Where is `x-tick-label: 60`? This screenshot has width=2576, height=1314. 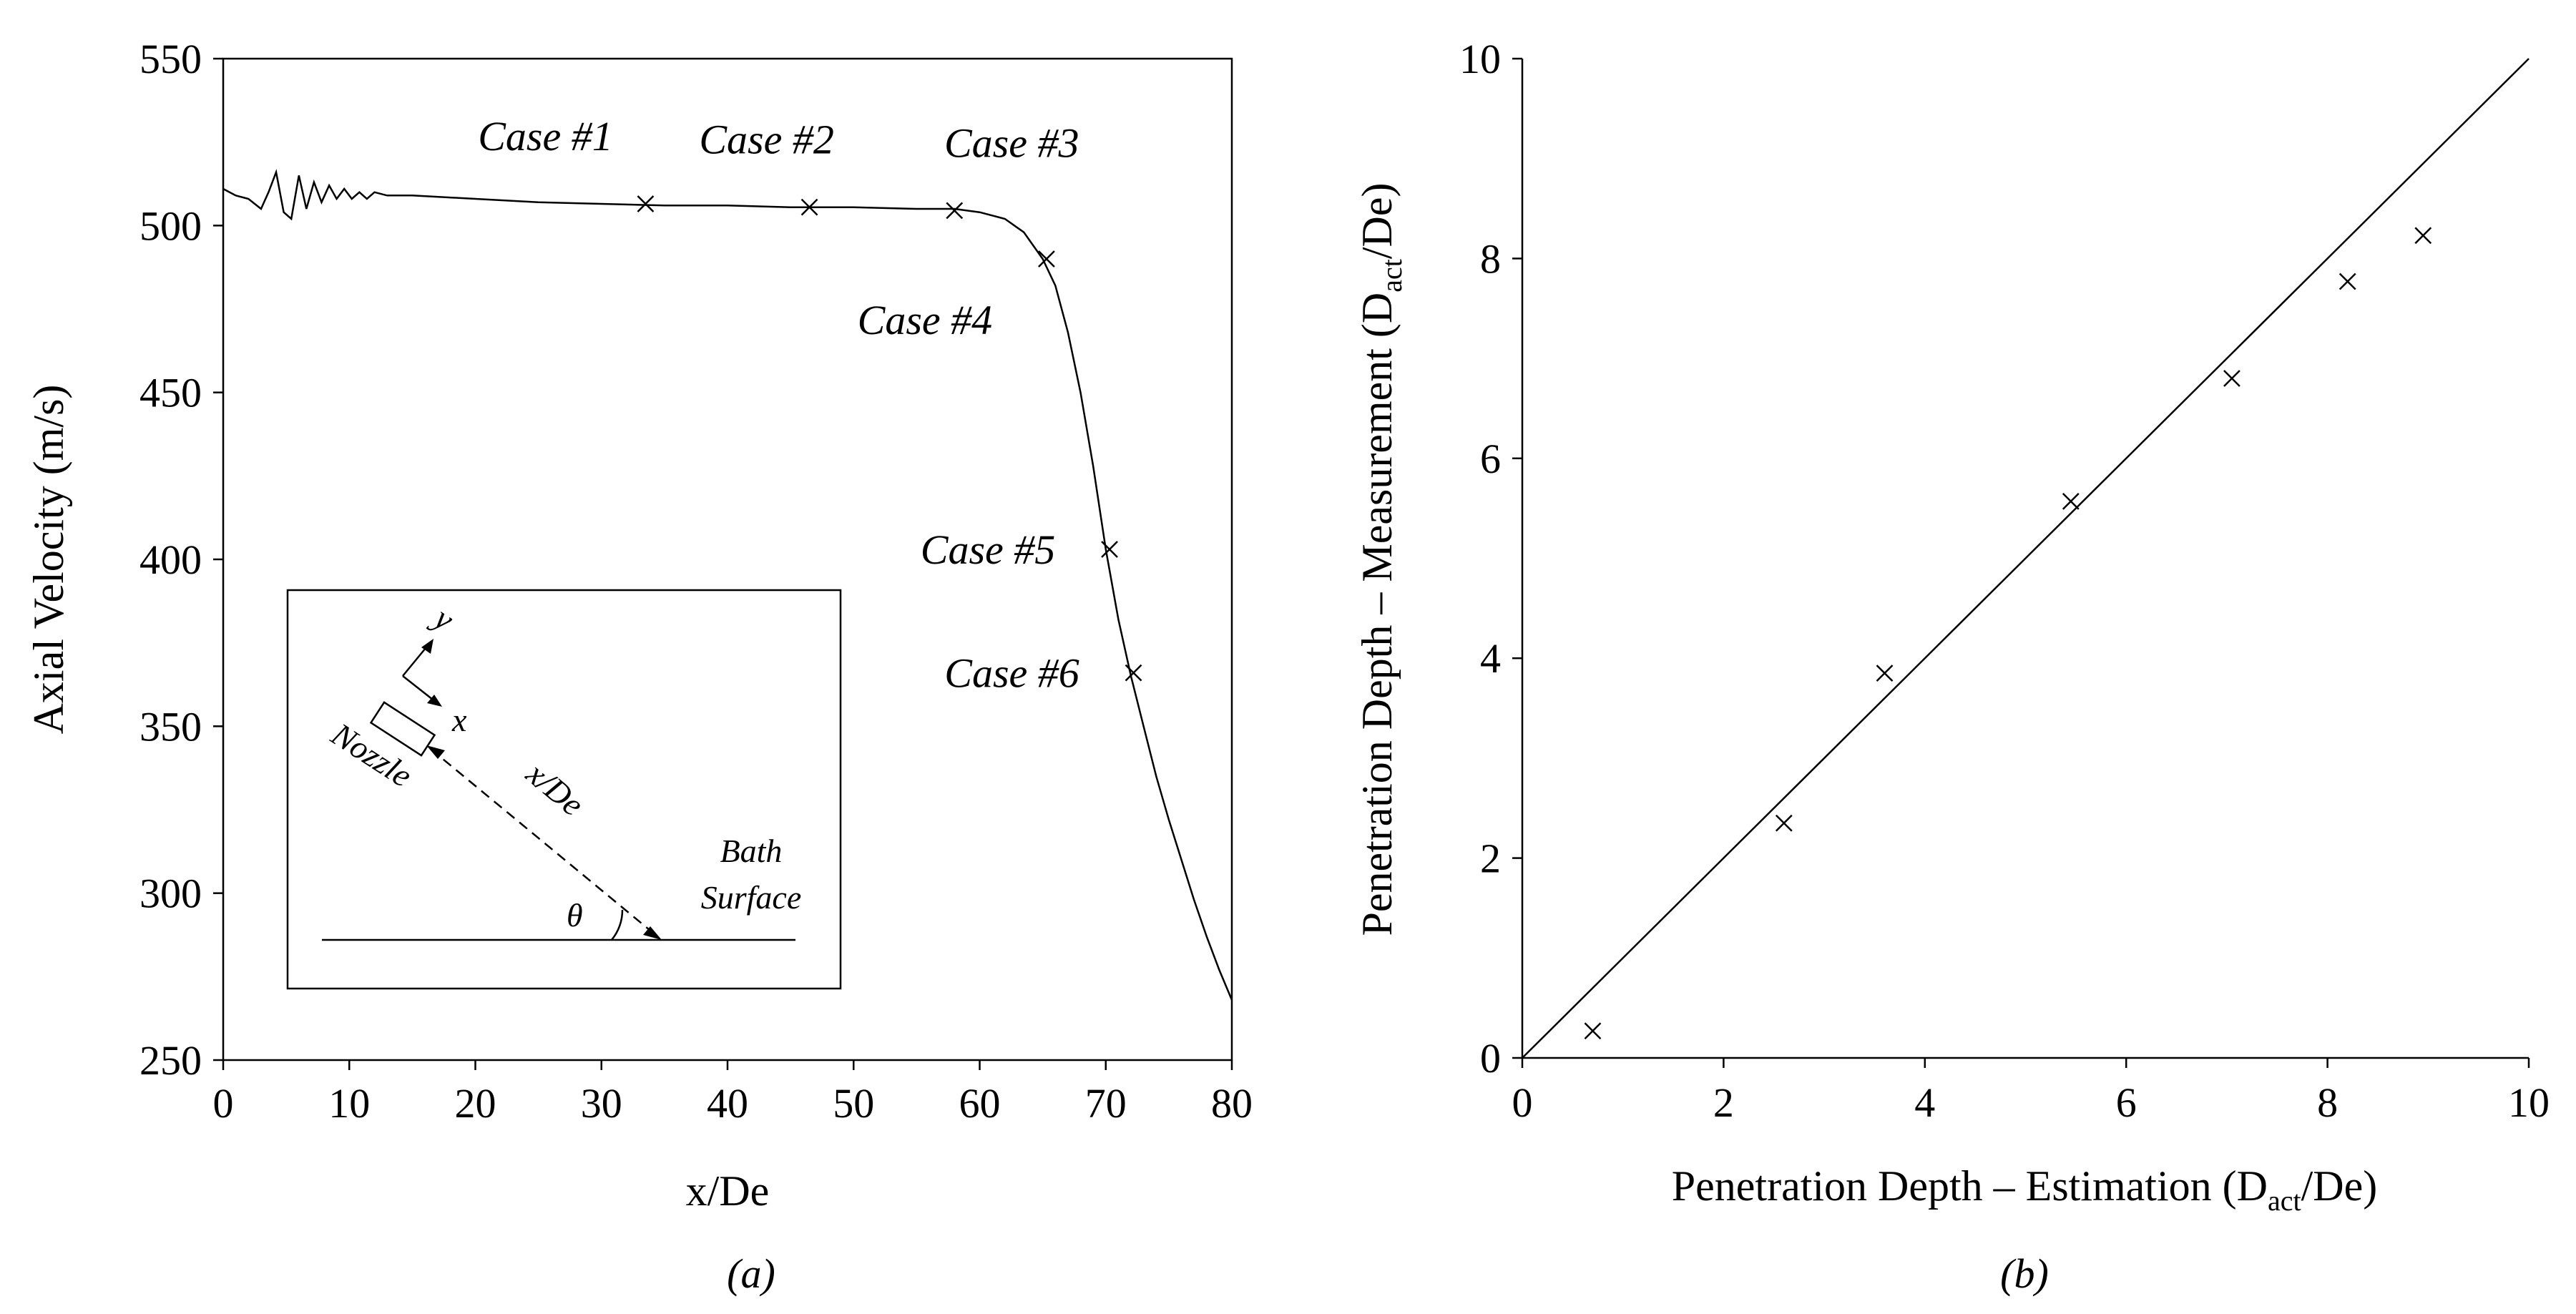 x-tick-label: 60 is located at coordinates (980, 1103).